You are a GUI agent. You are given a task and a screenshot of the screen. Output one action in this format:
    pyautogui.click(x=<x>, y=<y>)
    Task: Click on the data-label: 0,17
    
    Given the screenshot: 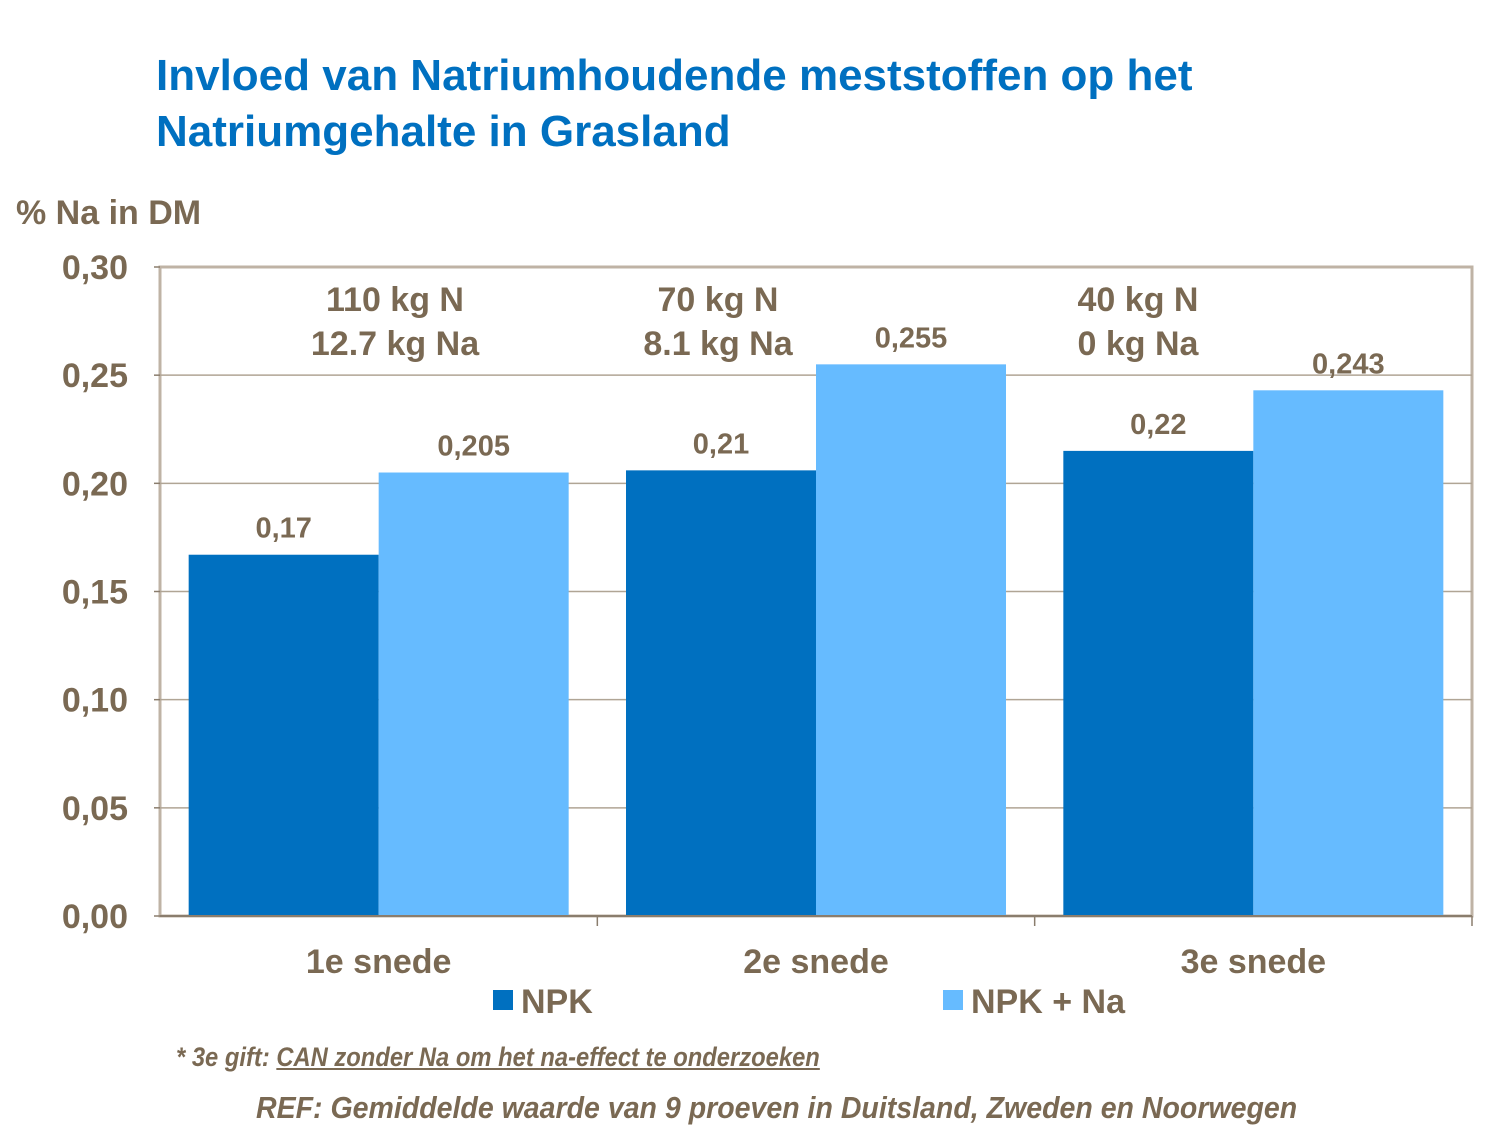 What is the action you would take?
    pyautogui.click(x=283, y=529)
    